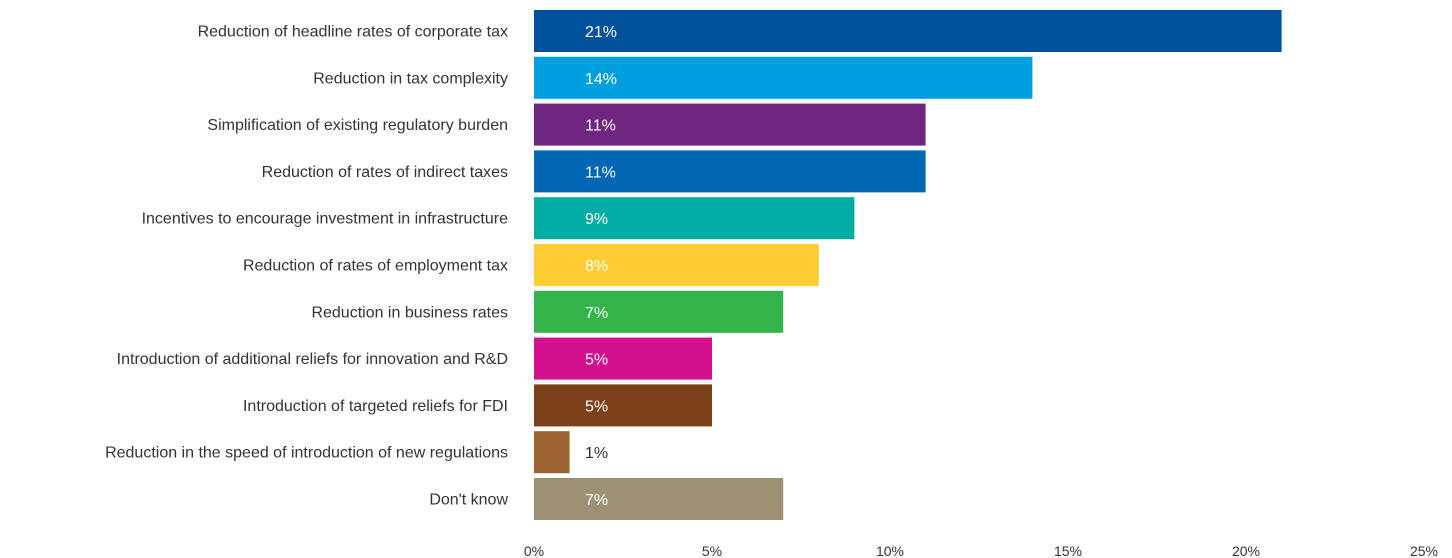  Describe the element at coordinates (468, 500) in the screenshot. I see `category-label: Don't know` at that location.